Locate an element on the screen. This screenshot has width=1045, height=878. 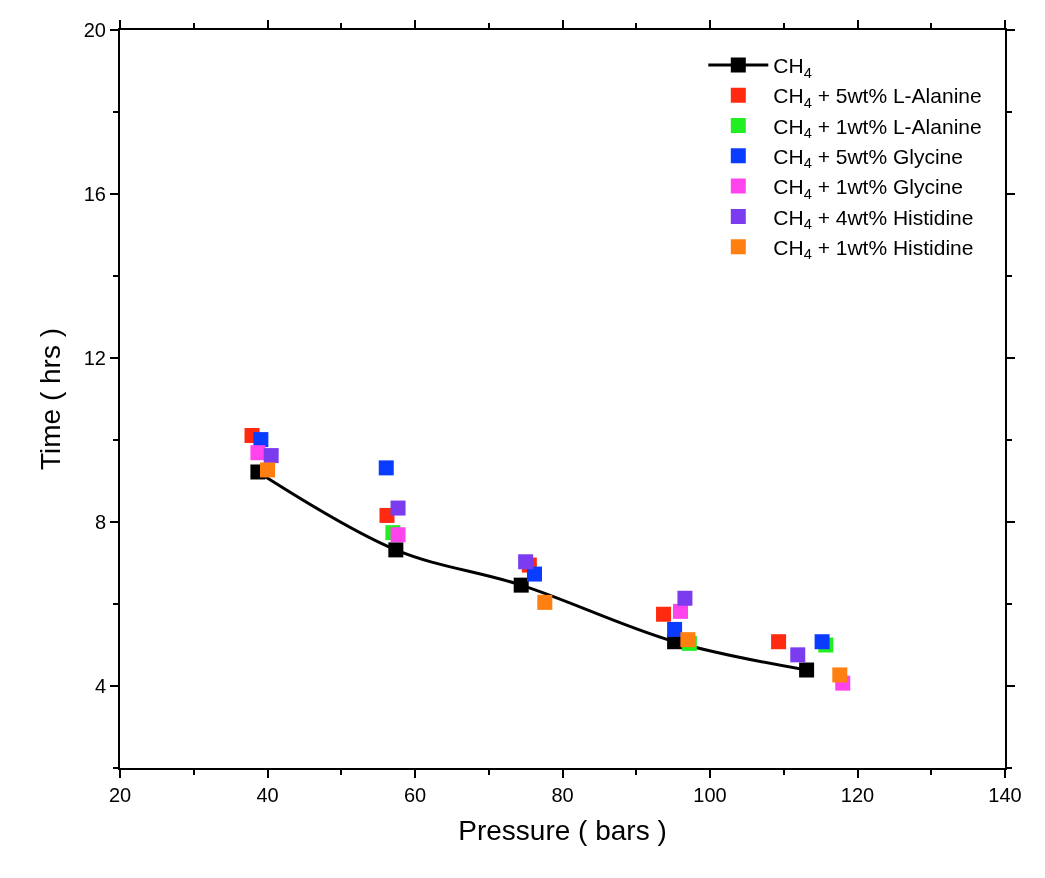
legend-label: CH$_{4}$ + 1wt% L-Alanine is located at coordinates (877, 128).